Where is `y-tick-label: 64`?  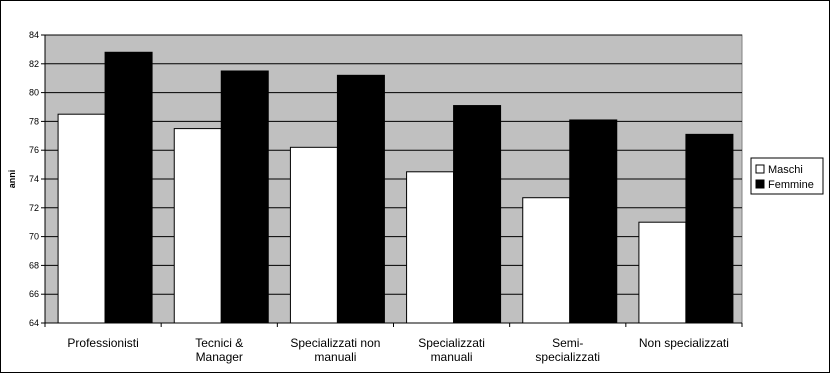
y-tick-label: 64 is located at coordinates (34, 323).